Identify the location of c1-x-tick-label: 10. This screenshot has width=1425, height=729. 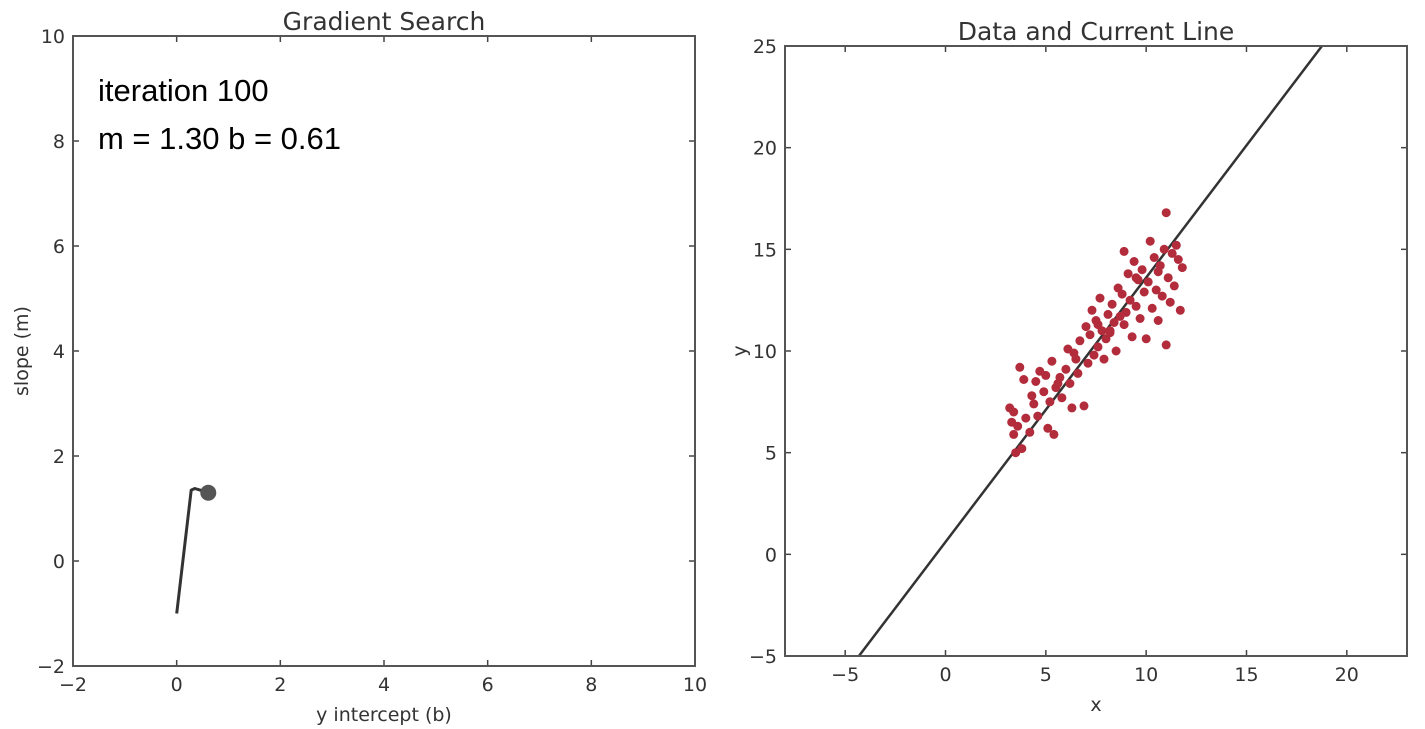
(695, 685).